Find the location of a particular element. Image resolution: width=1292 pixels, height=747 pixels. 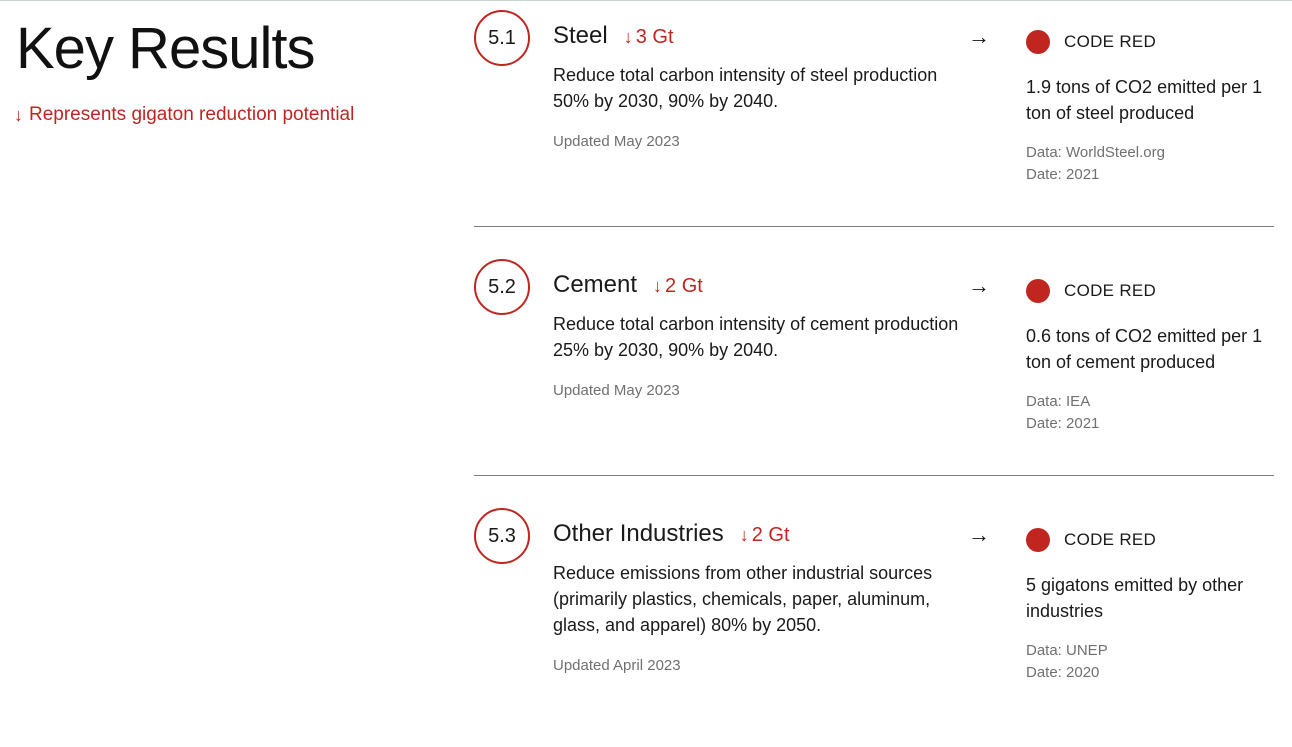

legend-text: Represents gigaton reduction potential is located at coordinates (192, 114).